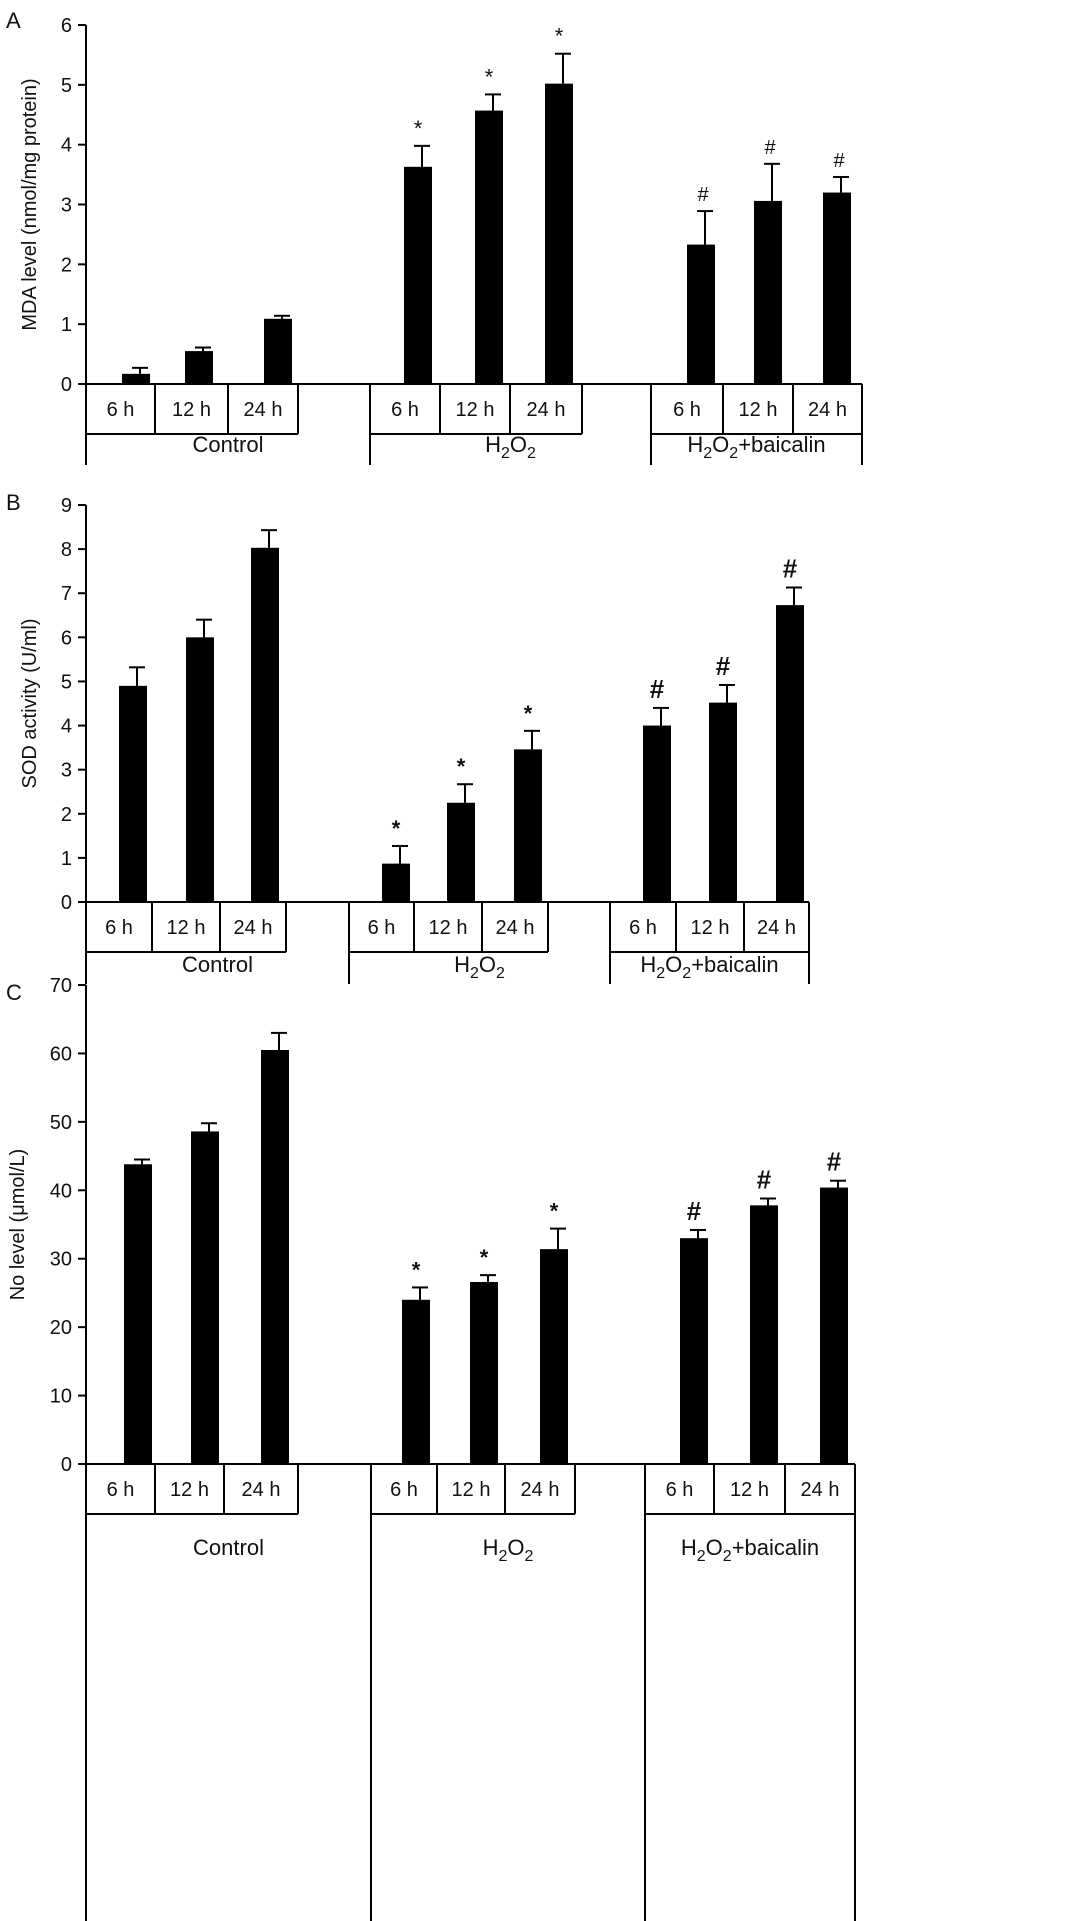 Image resolution: width=1075 pixels, height=1921 pixels. I want to click on panel-label: B, so click(13, 502).